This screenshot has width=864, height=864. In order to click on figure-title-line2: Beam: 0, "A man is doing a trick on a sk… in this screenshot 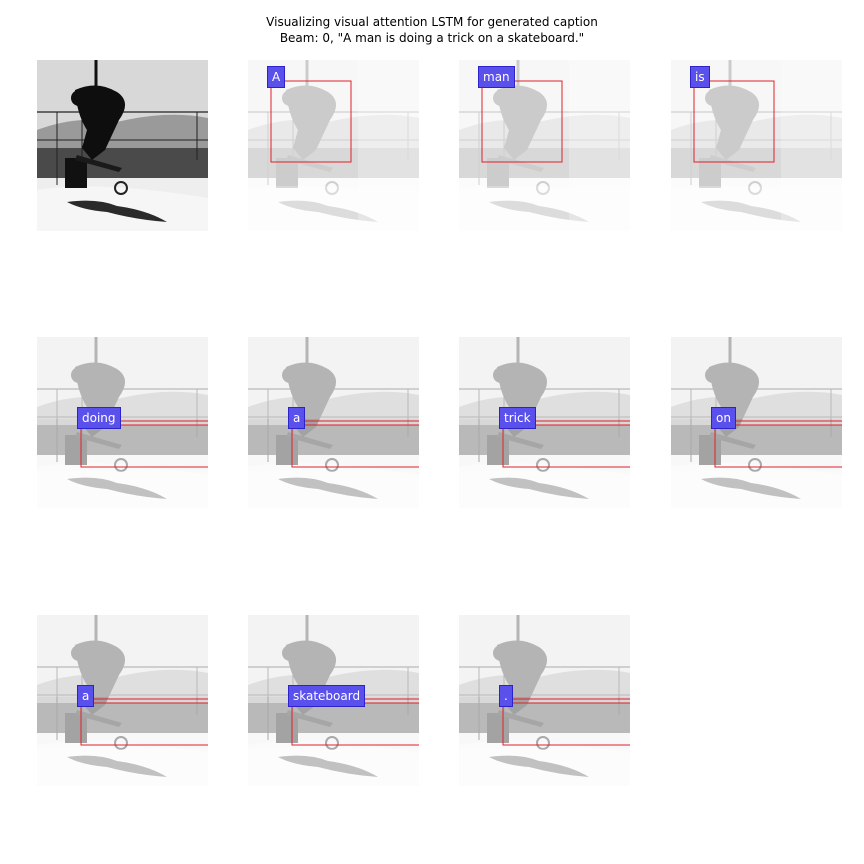, I will do `click(432, 38)`.